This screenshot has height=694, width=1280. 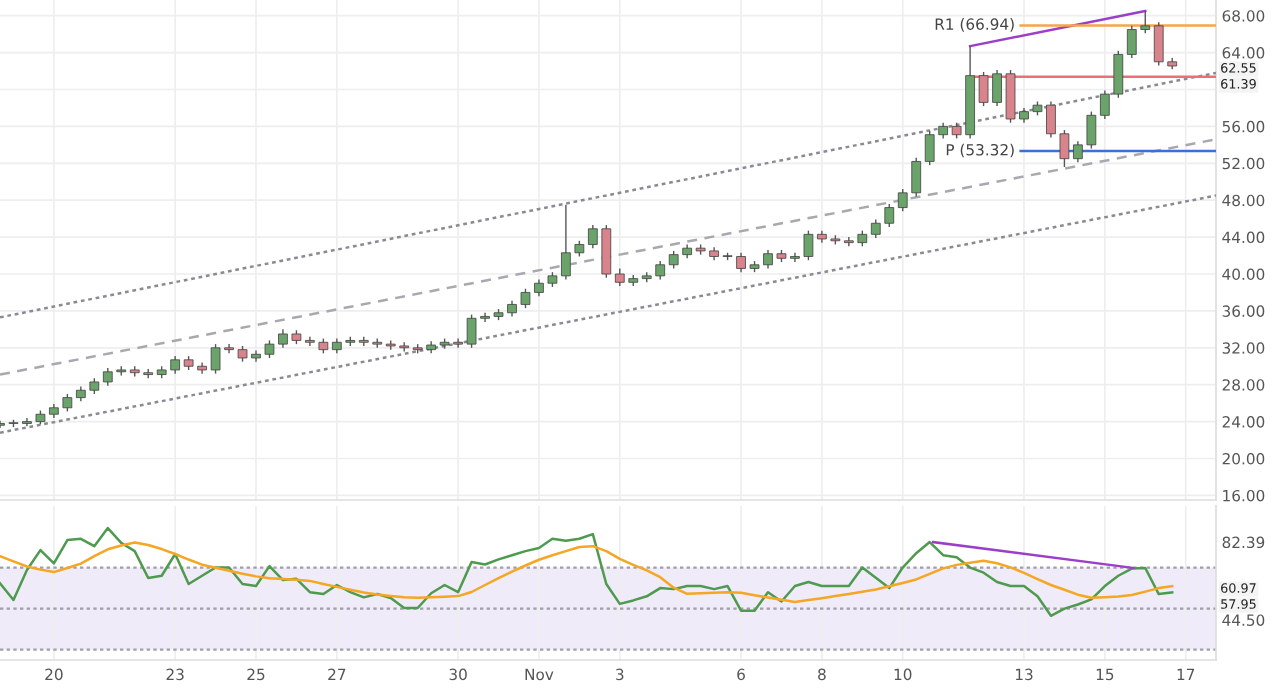 I want to click on line-series, so click(x=587, y=572).